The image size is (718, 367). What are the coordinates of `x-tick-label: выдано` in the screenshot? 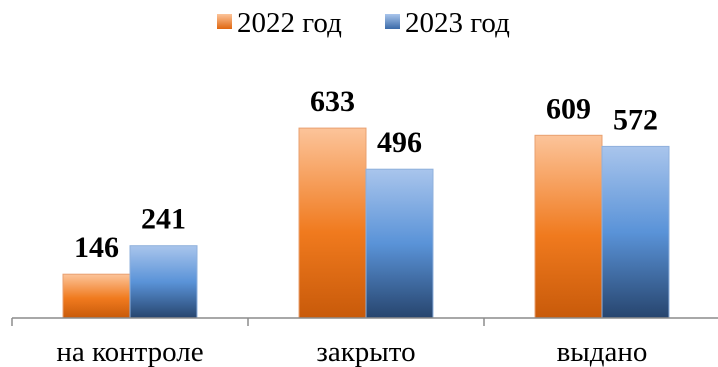 It's located at (602, 351).